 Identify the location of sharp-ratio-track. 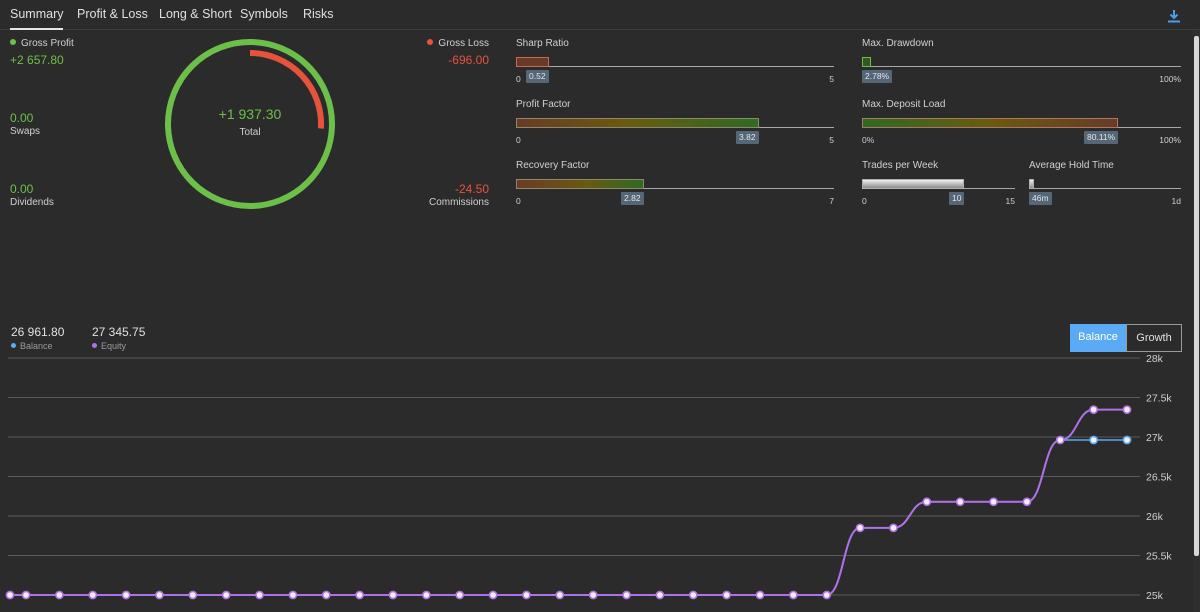
(675, 66).